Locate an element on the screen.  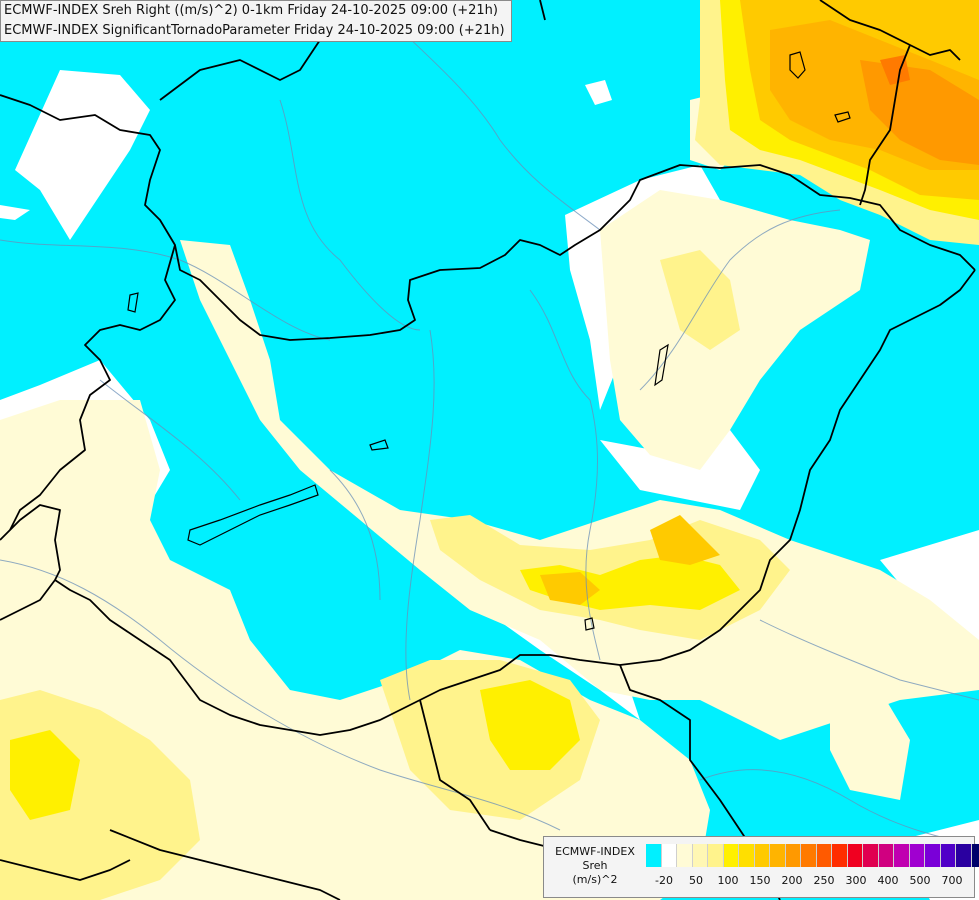
legend-tick-label: -20 is located at coordinates (664, 880).